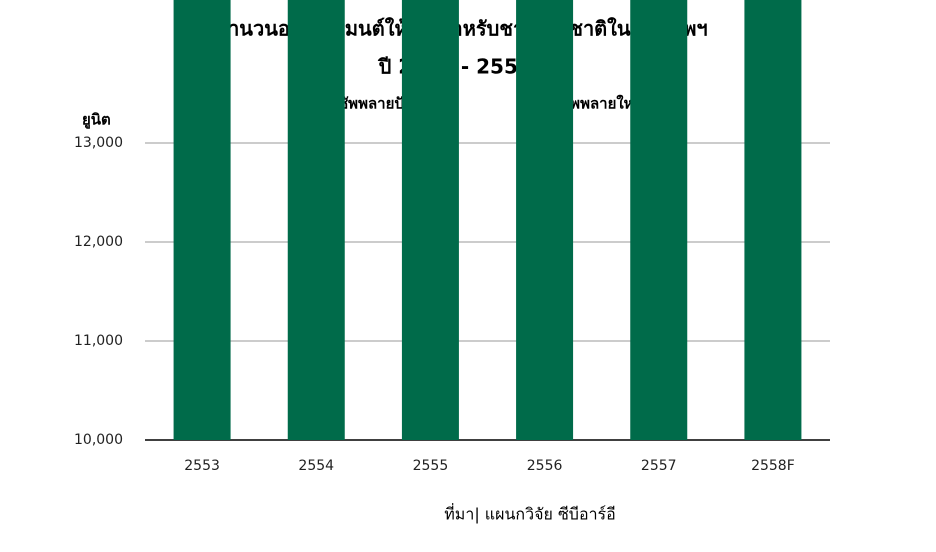 This screenshot has height=552, width=936. I want to click on source-note: ที่มา| แผนกวิจัย ซีบีอาร์อี, so click(530, 513).